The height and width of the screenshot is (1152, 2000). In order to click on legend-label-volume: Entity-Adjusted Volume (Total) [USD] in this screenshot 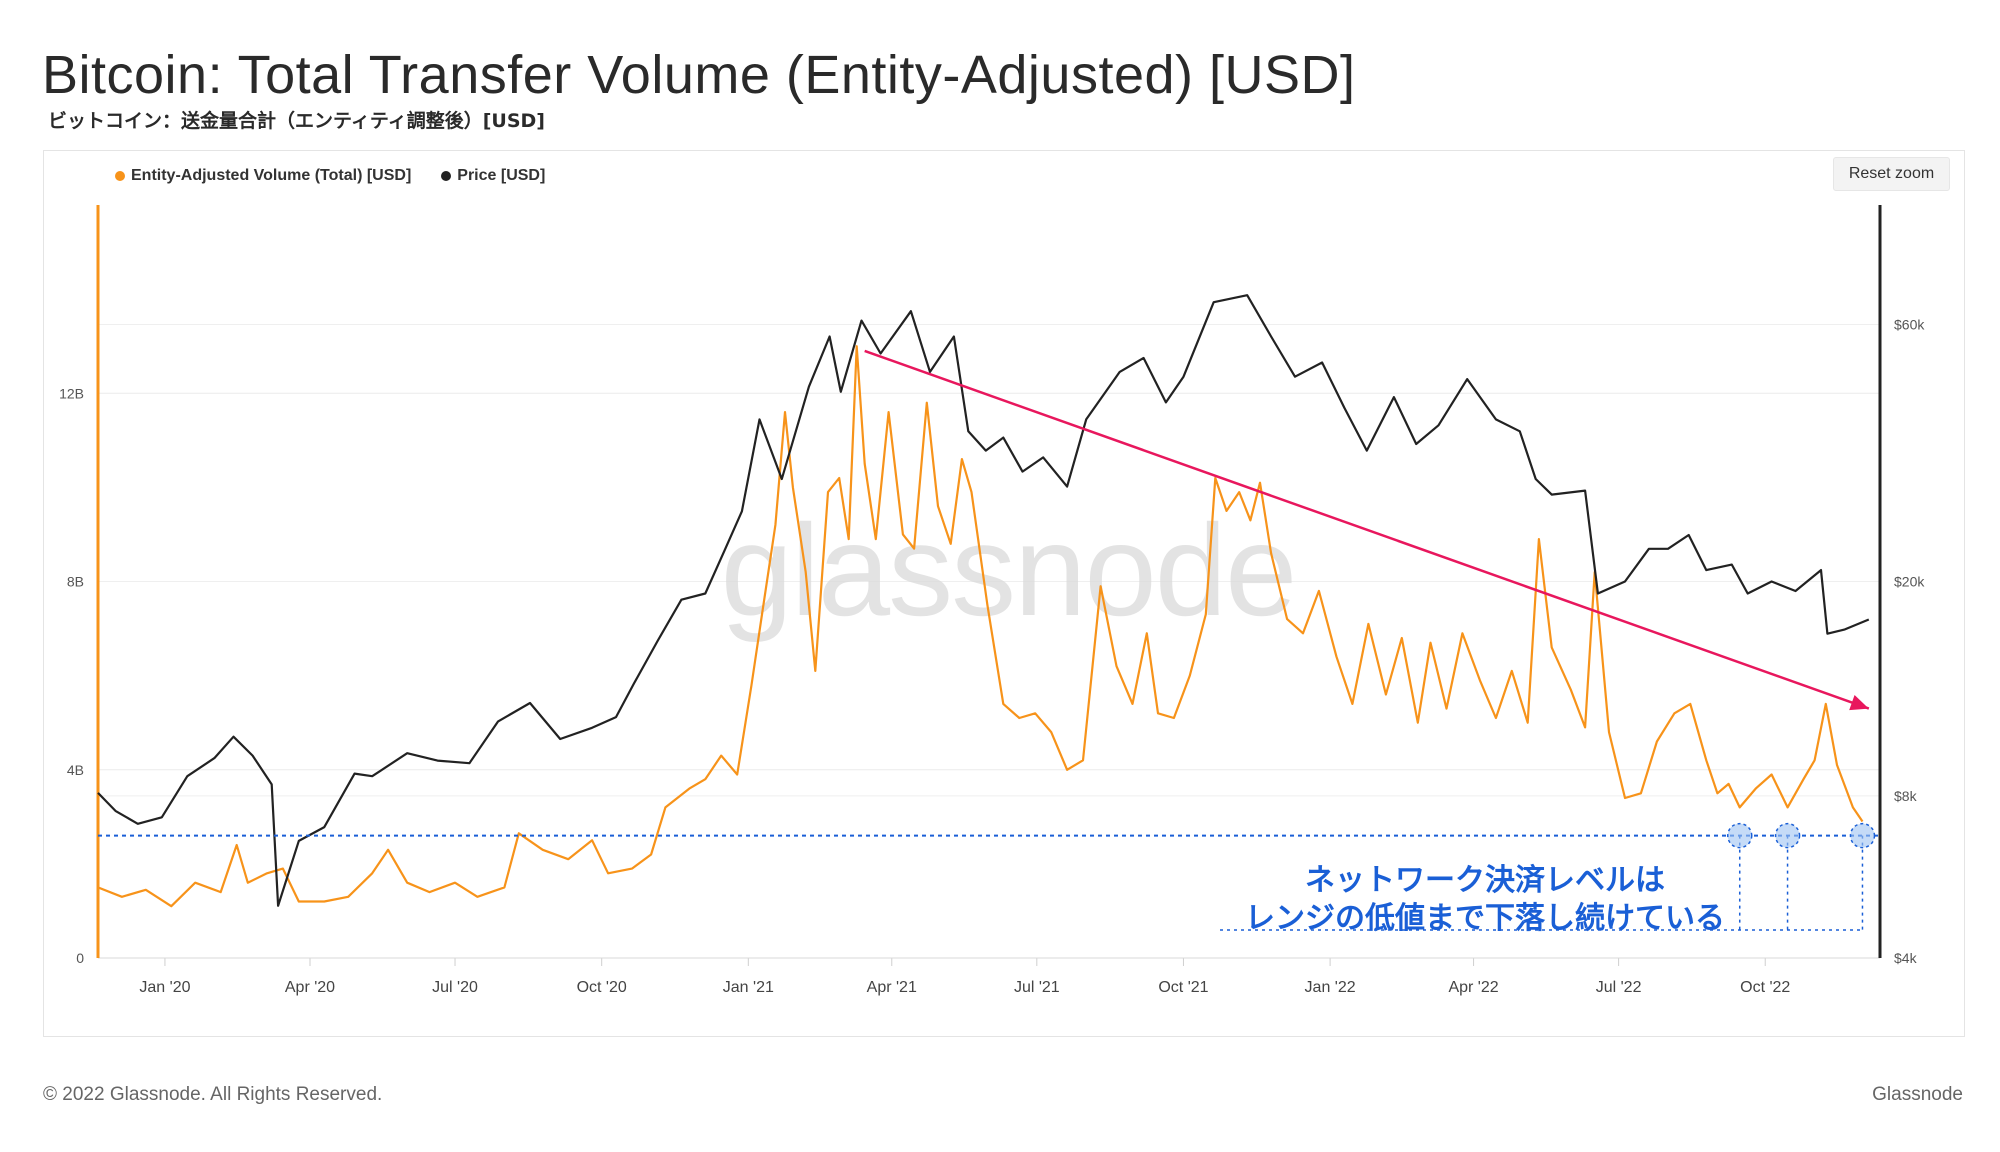, I will do `click(271, 175)`.